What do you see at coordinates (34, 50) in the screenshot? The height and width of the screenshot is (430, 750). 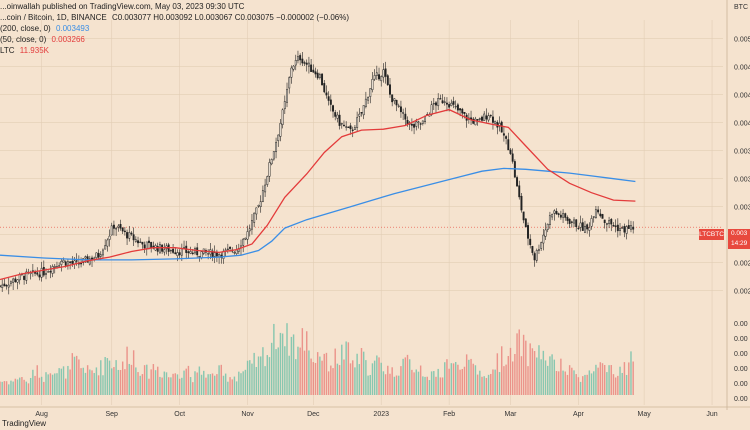 I see `volume-value: 11.935K` at bounding box center [34, 50].